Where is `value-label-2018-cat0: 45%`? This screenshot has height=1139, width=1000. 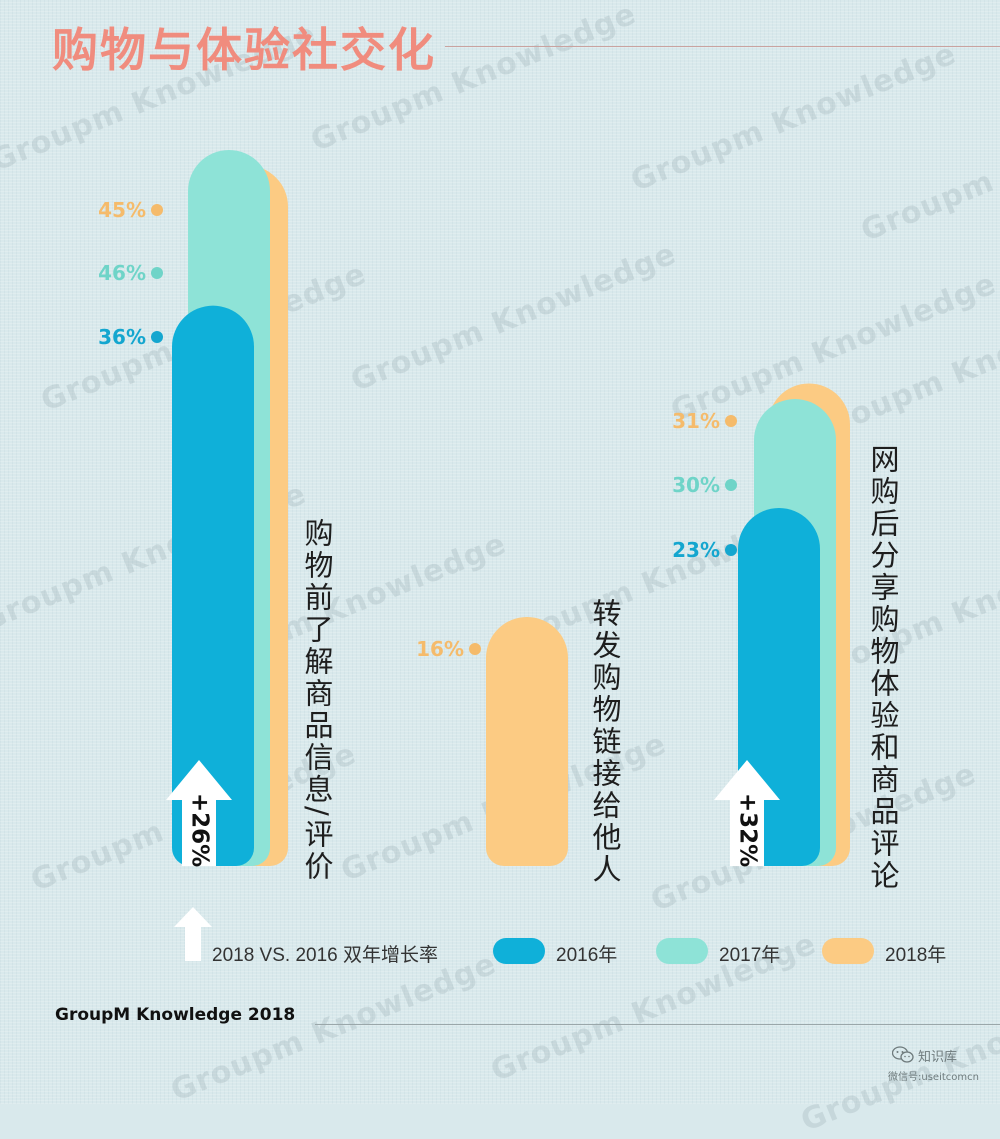
value-label-2018-cat0: 45% is located at coordinates (122, 210).